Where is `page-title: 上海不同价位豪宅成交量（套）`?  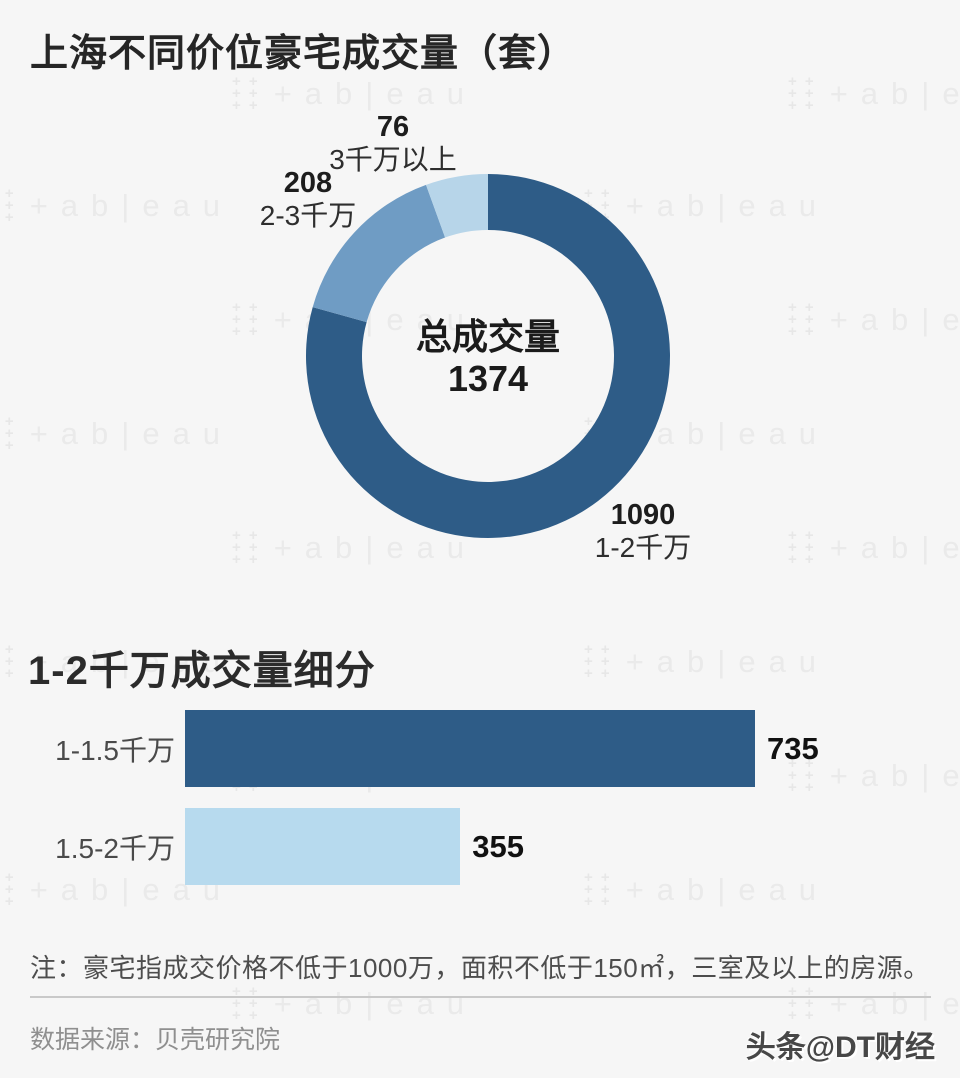 page-title: 上海不同价位豪宅成交量（套） is located at coordinates (303, 54).